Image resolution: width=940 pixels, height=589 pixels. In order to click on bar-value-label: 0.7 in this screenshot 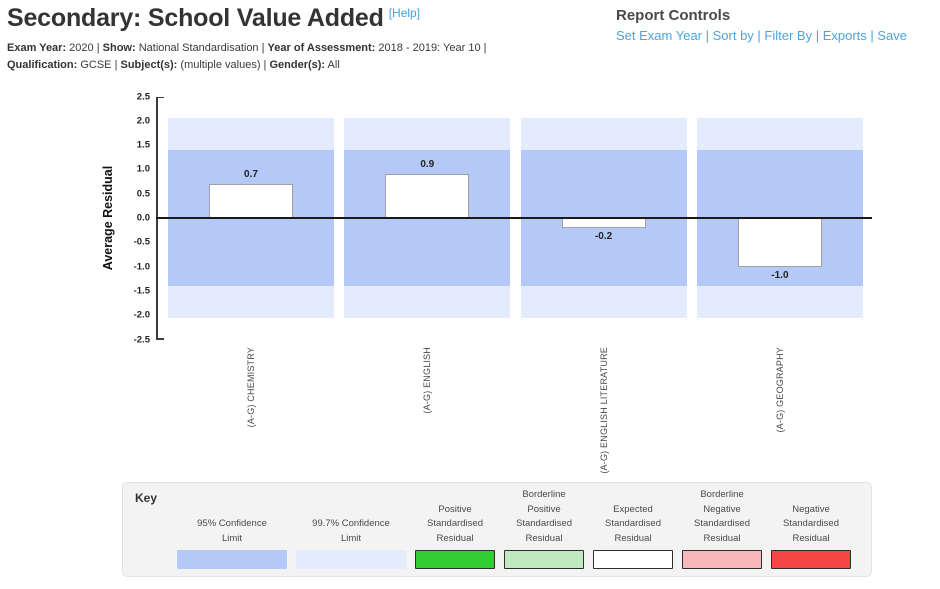, I will do `click(251, 174)`.